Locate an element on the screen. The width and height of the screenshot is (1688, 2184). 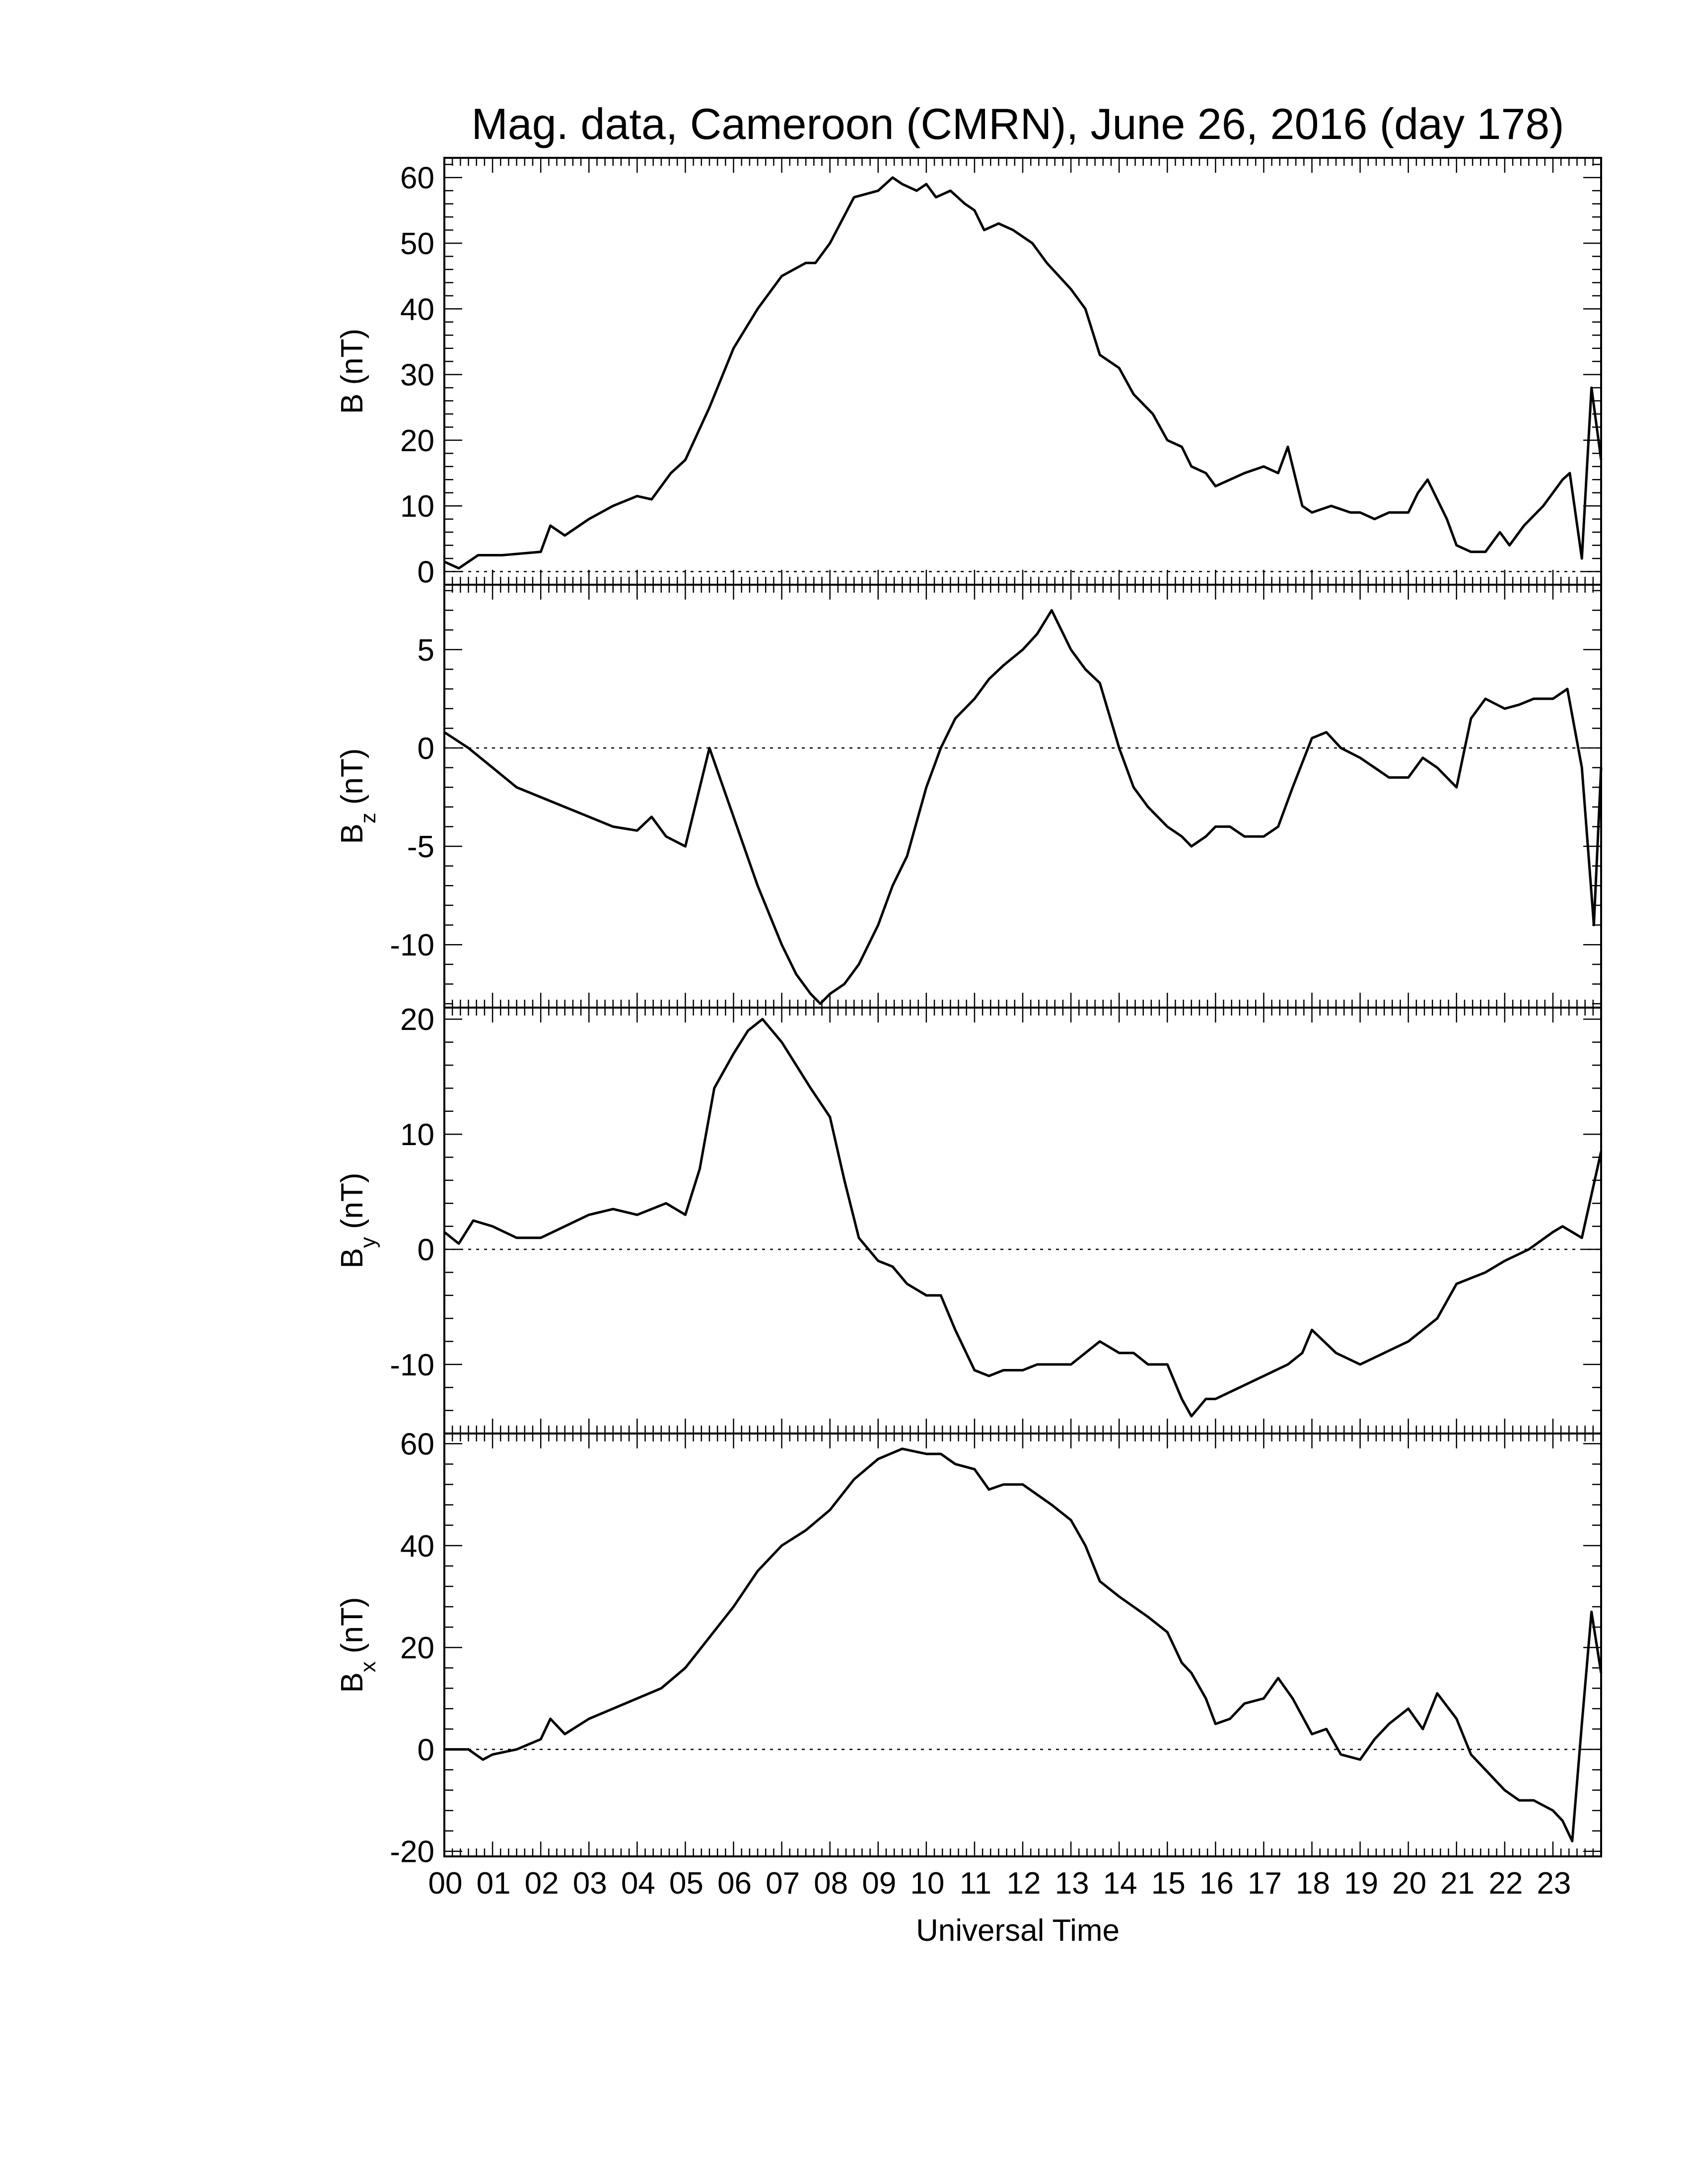
x-tick-label: 01 is located at coordinates (494, 1883).